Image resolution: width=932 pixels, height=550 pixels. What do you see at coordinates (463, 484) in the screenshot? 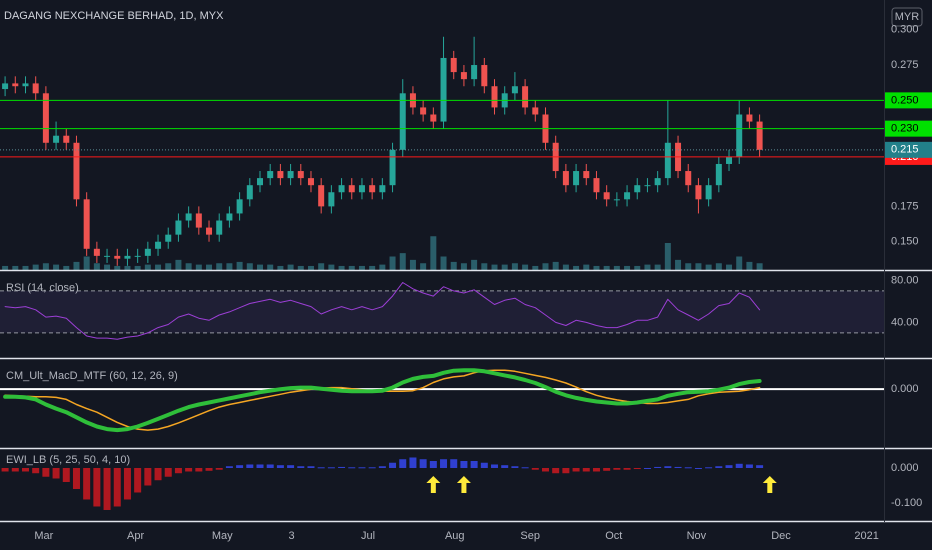
I see `signal-arrow` at bounding box center [463, 484].